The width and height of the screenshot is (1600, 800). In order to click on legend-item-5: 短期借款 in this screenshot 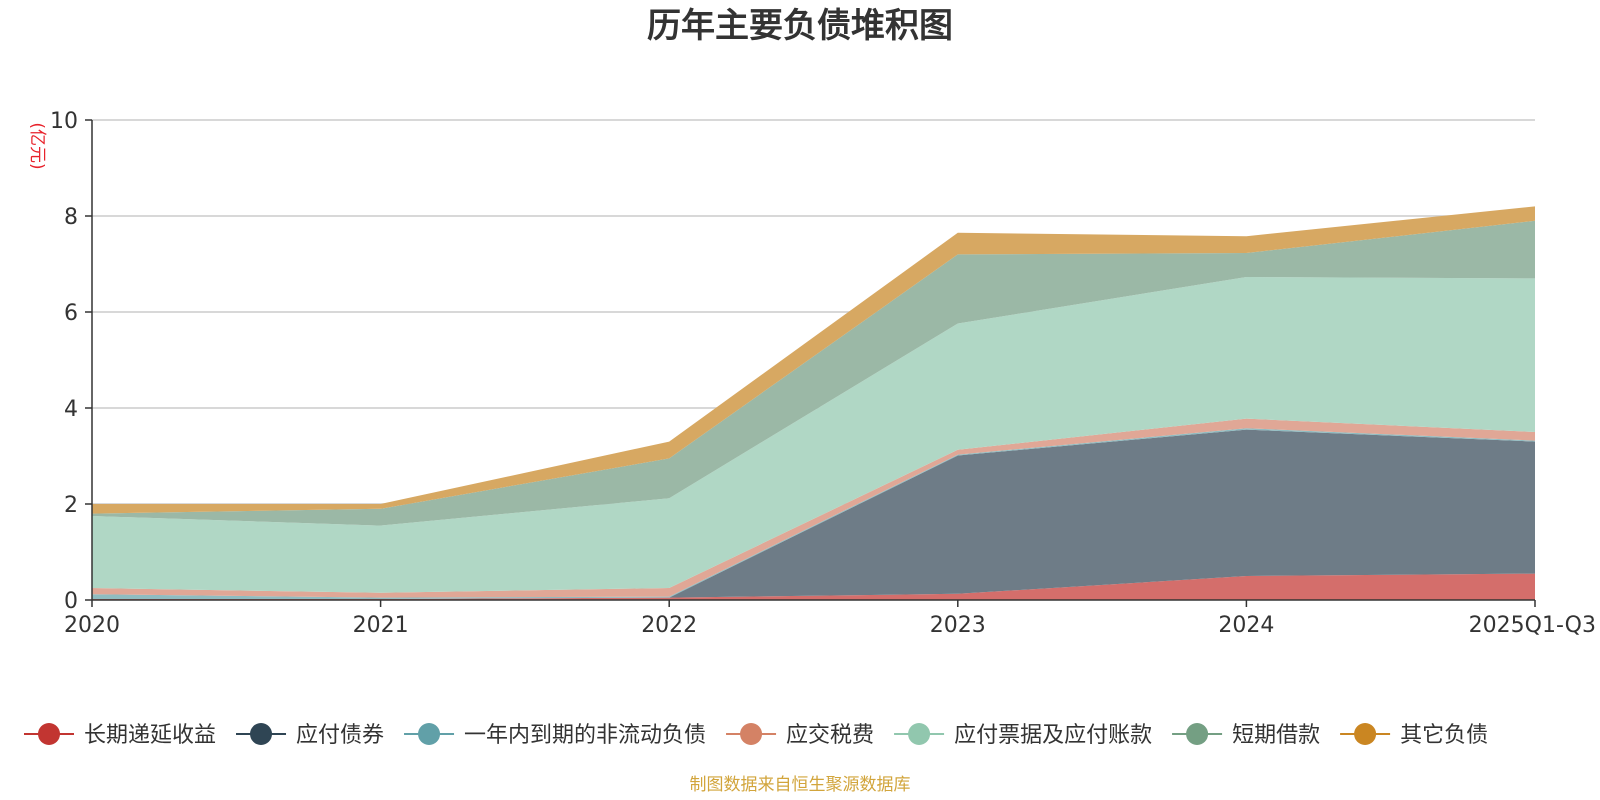, I will do `click(1246, 735)`.